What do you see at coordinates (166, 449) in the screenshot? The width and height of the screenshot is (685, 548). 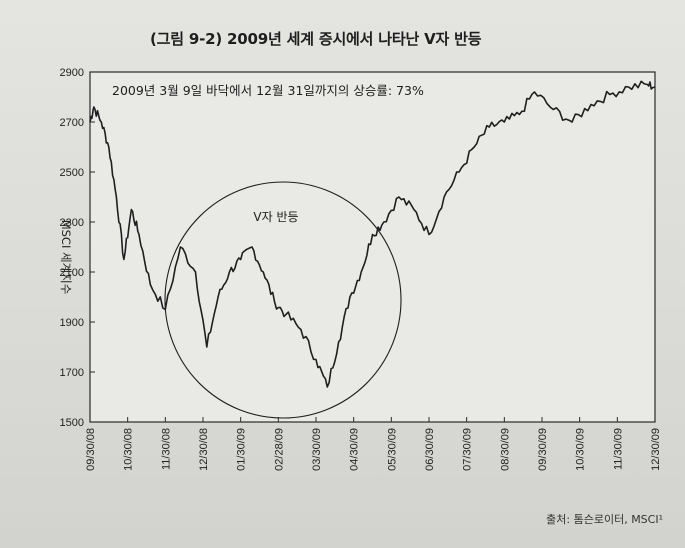 I see `x-tick-label: 11/30/08` at bounding box center [166, 449].